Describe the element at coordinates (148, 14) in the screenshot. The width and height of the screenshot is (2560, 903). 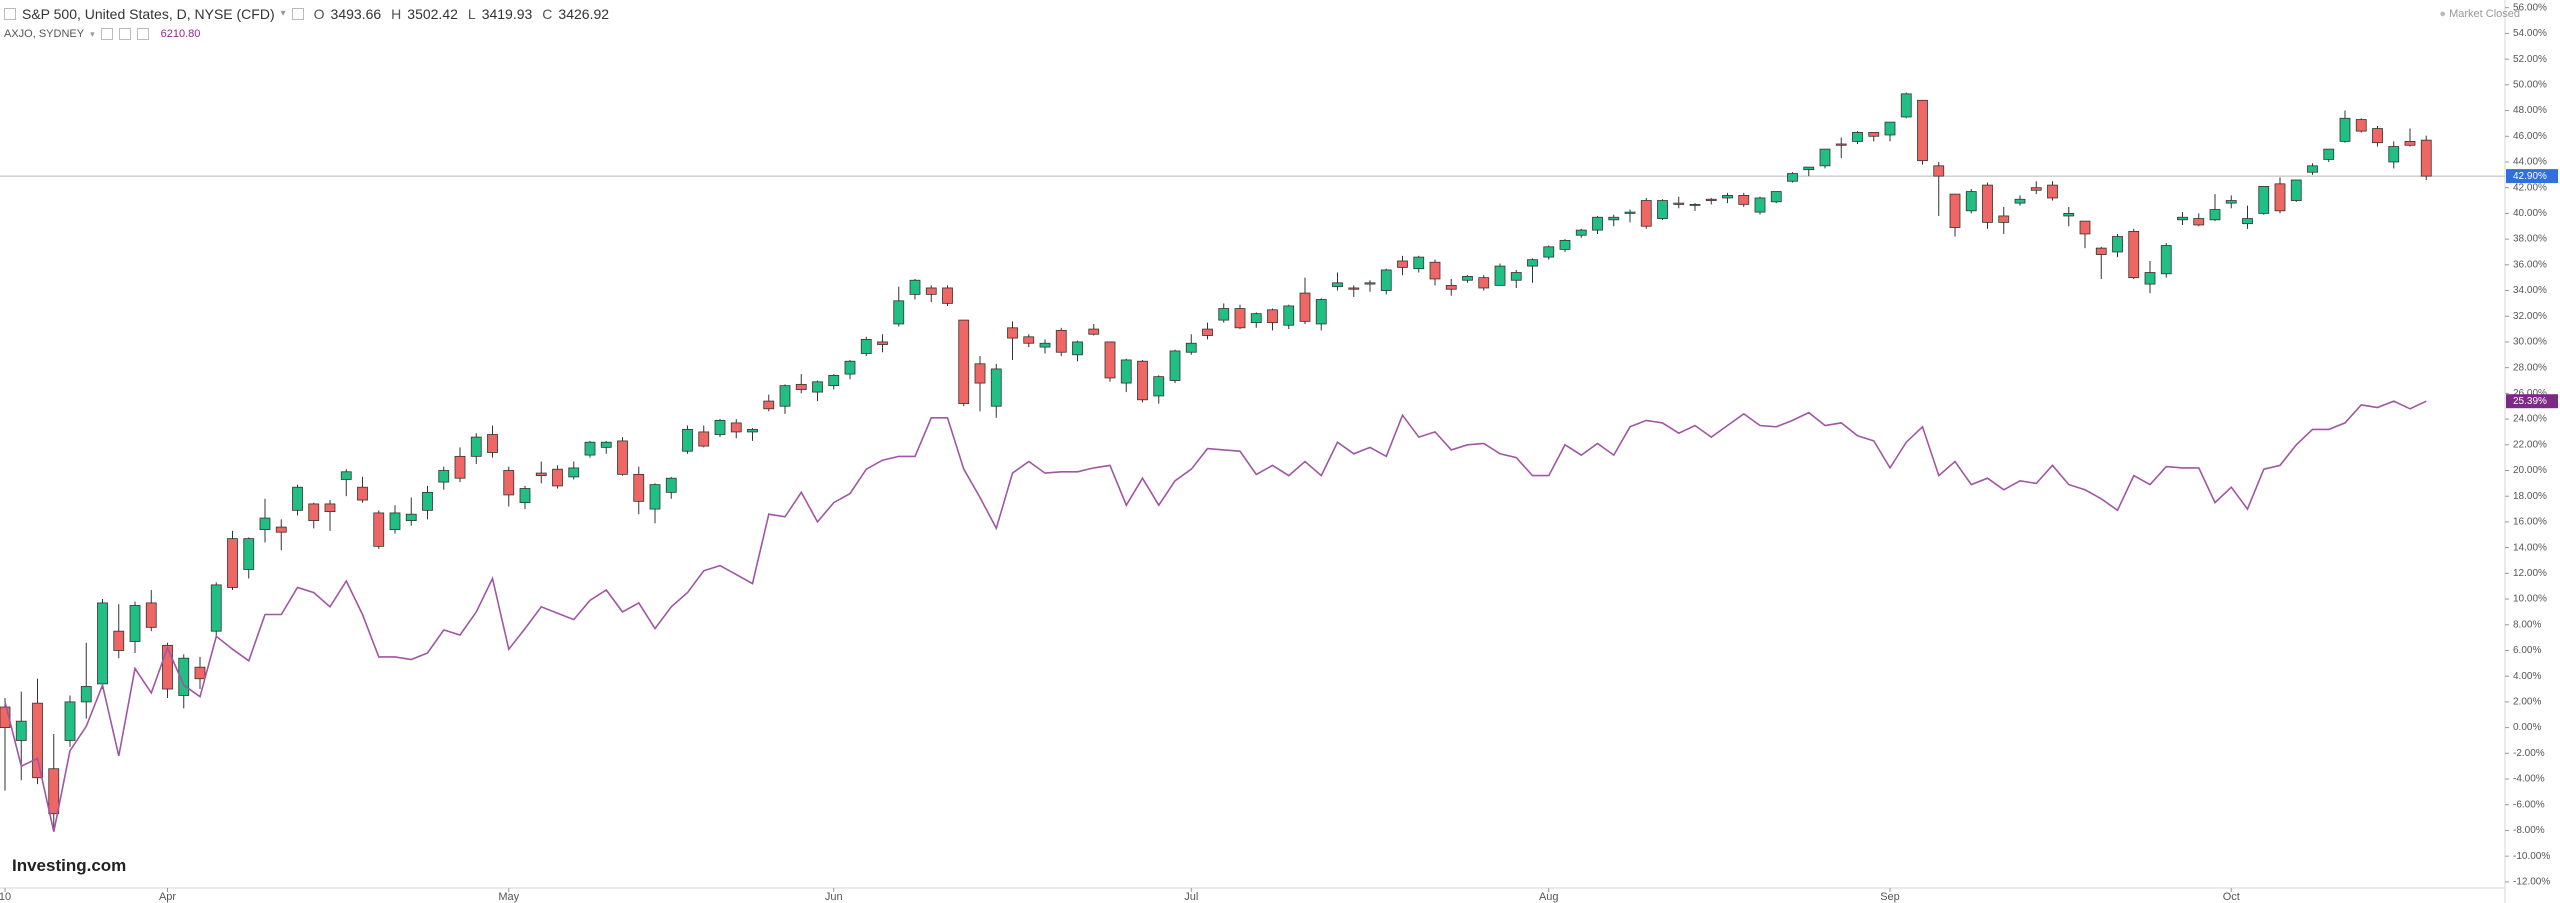
I see `symbol: S&P 500, United States, D, NYSE (CFD)` at that location.